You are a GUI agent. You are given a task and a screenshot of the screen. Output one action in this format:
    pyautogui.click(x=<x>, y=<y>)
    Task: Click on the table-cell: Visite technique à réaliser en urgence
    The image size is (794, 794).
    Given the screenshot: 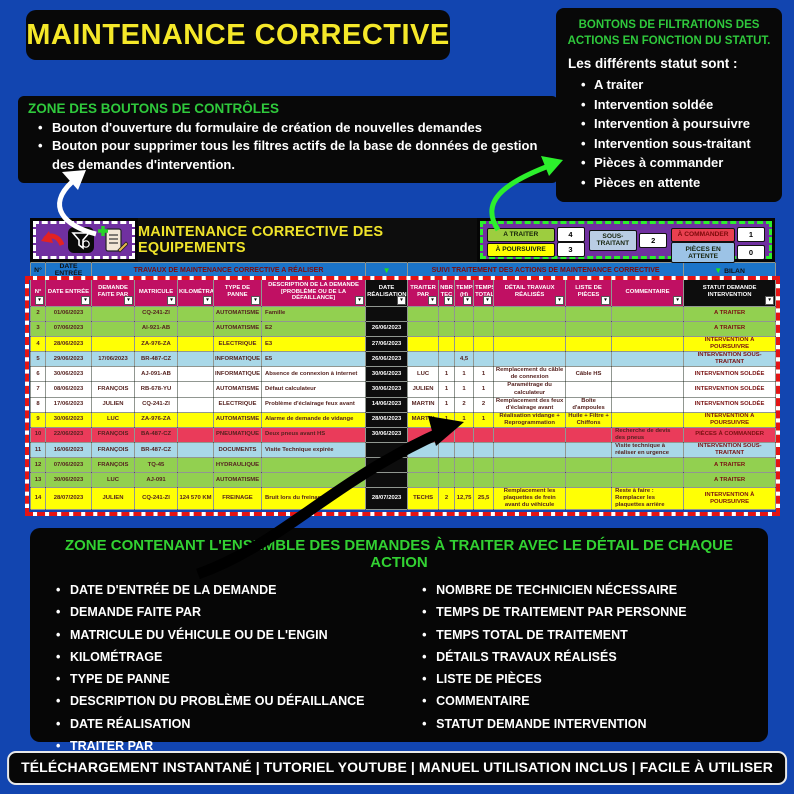 What is the action you would take?
    pyautogui.click(x=648, y=450)
    